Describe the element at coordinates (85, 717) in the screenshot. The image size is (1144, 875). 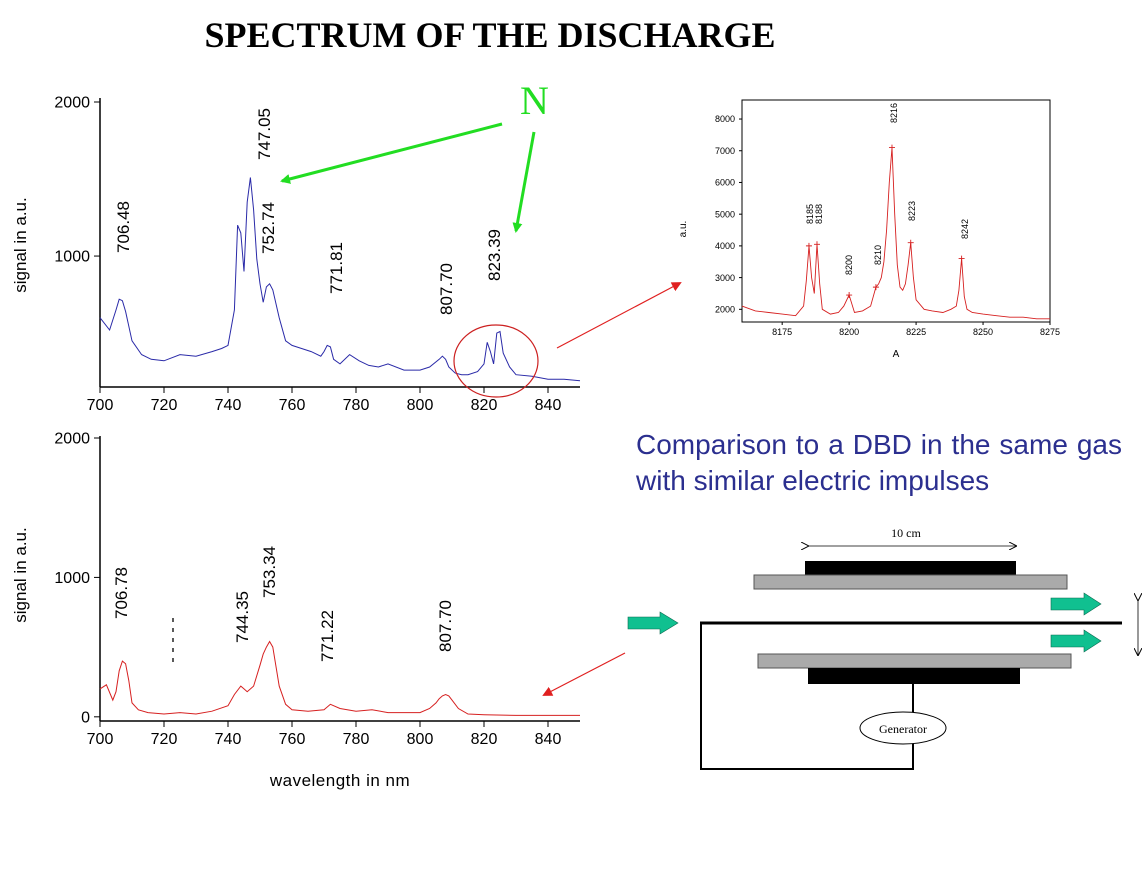
I see `y-tick-label: 0` at that location.